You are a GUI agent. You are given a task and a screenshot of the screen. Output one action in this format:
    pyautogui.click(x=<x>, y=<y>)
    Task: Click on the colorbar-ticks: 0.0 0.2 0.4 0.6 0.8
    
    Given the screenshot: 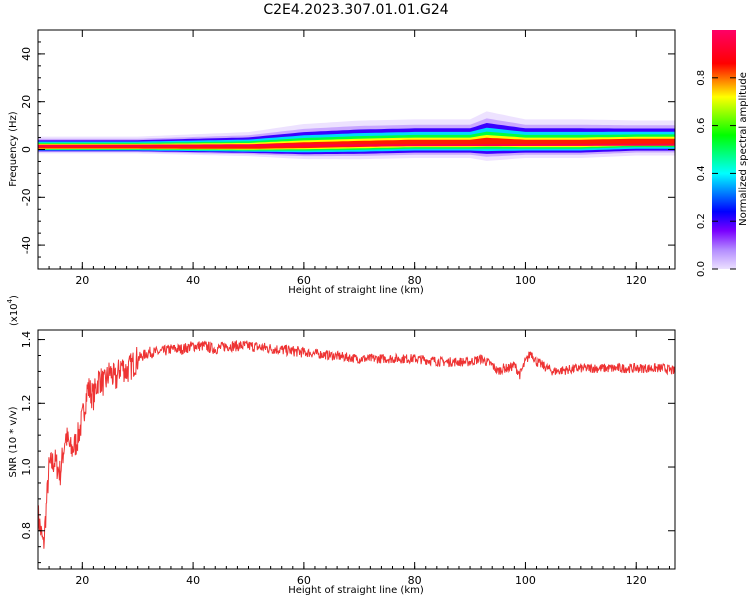 What is the action you would take?
    pyautogui.click(x=716, y=173)
    